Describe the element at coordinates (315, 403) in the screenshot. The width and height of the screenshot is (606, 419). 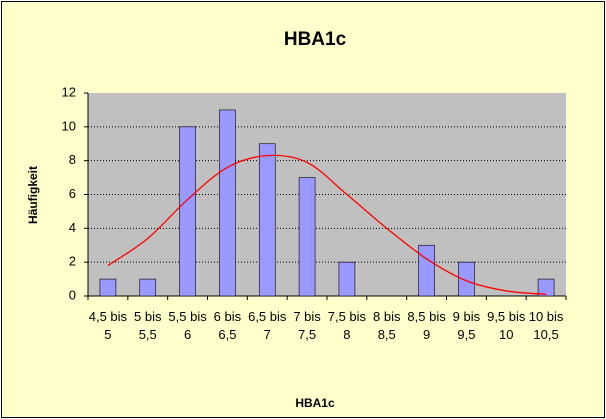
I see `x-axis-label: HBA1c` at that location.